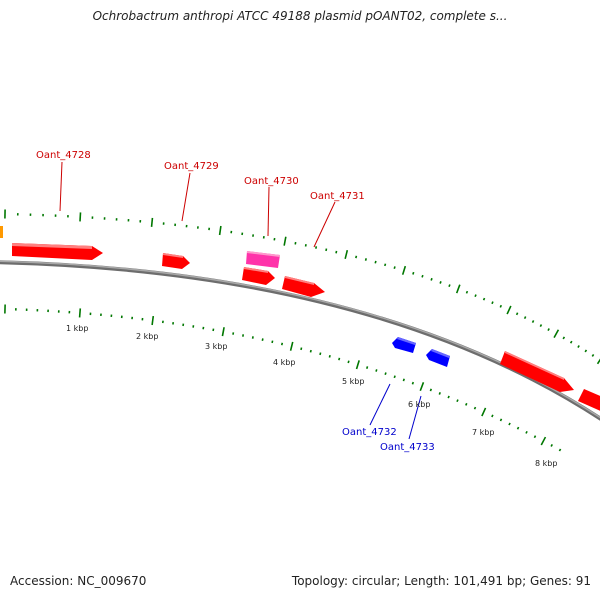 The height and width of the screenshot is (600, 600). Describe the element at coordinates (78, 581) in the screenshot. I see `accession-text: Accession: NC_009670` at that location.